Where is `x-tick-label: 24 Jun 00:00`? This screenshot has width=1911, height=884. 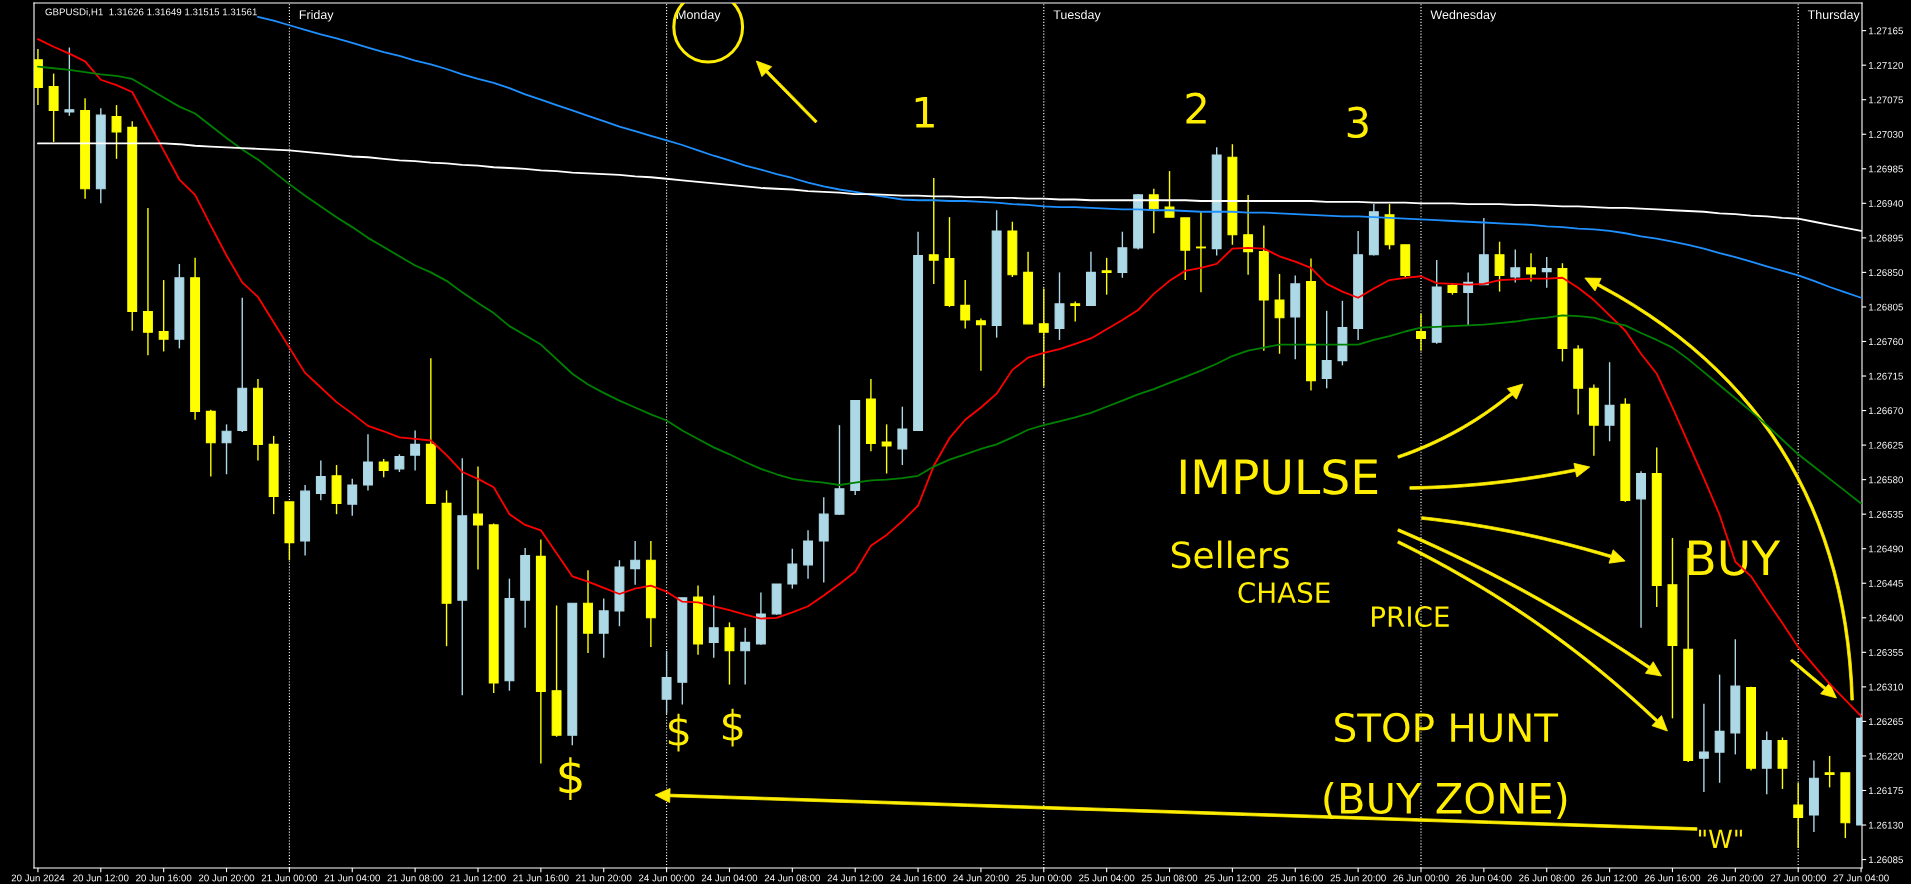
x-tick-label: 24 Jun 00:00 is located at coordinates (666, 878).